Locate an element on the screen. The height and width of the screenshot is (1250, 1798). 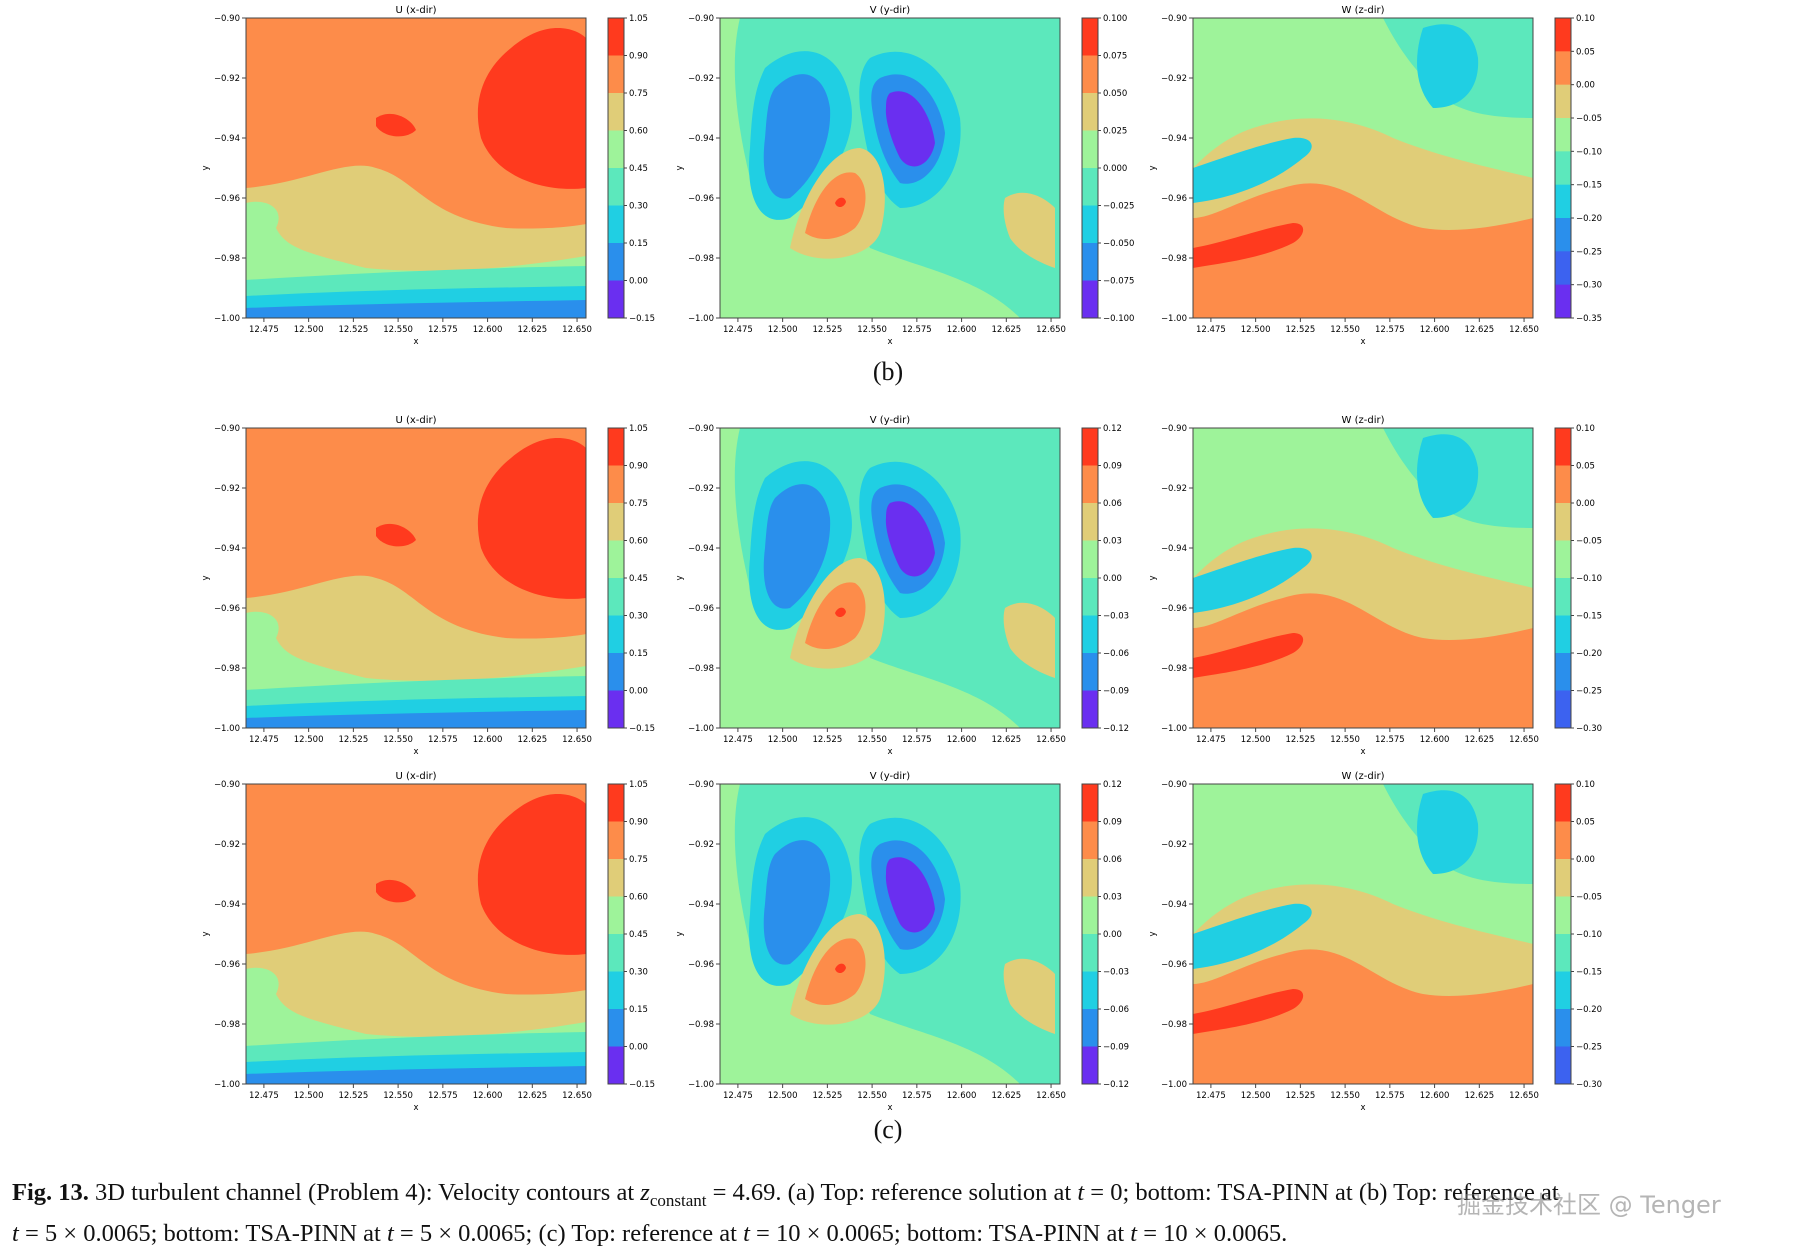
colorbar-label-8-5: −0.03 is located at coordinates (1116, 973).